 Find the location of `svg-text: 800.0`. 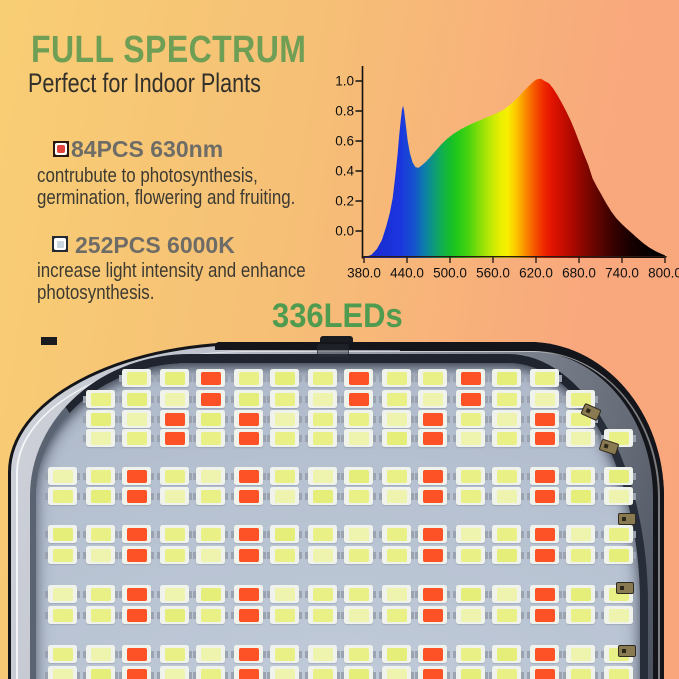

svg-text: 800.0 is located at coordinates (663, 273).